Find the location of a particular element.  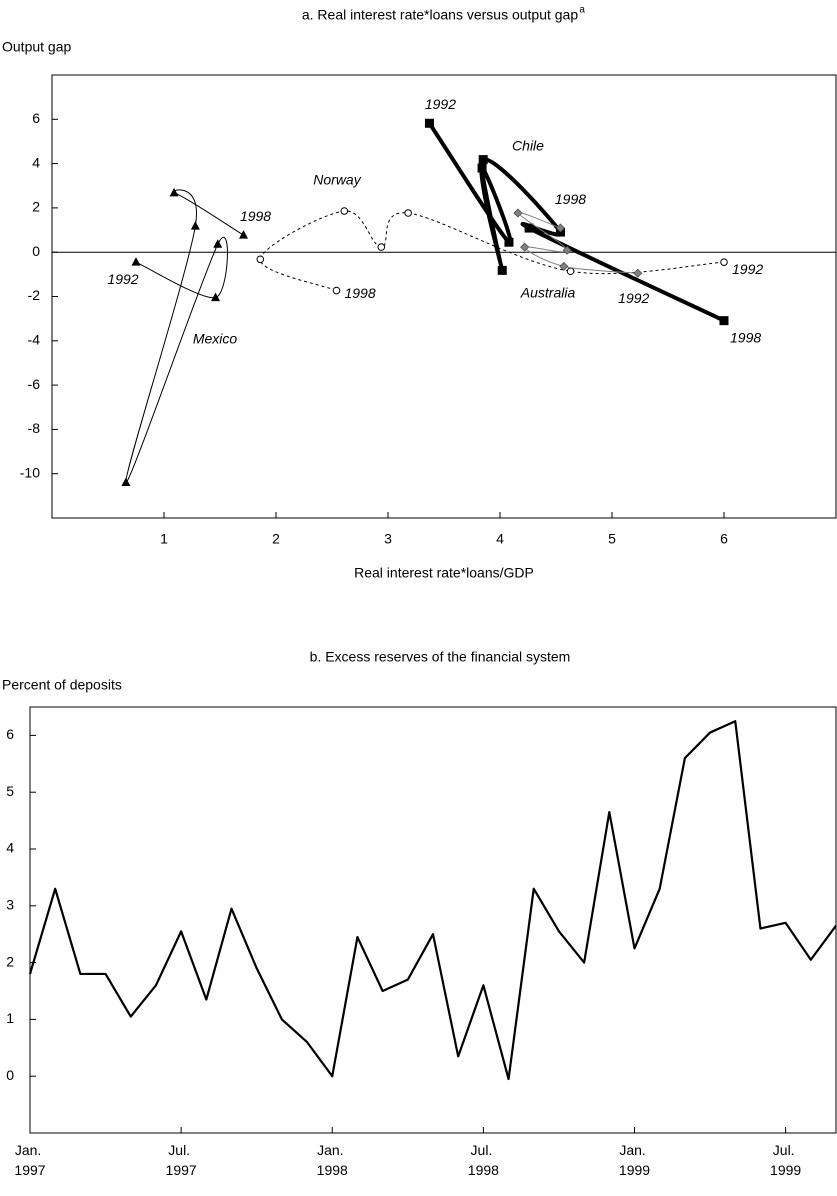

x-tick-label: 2 is located at coordinates (276, 539).